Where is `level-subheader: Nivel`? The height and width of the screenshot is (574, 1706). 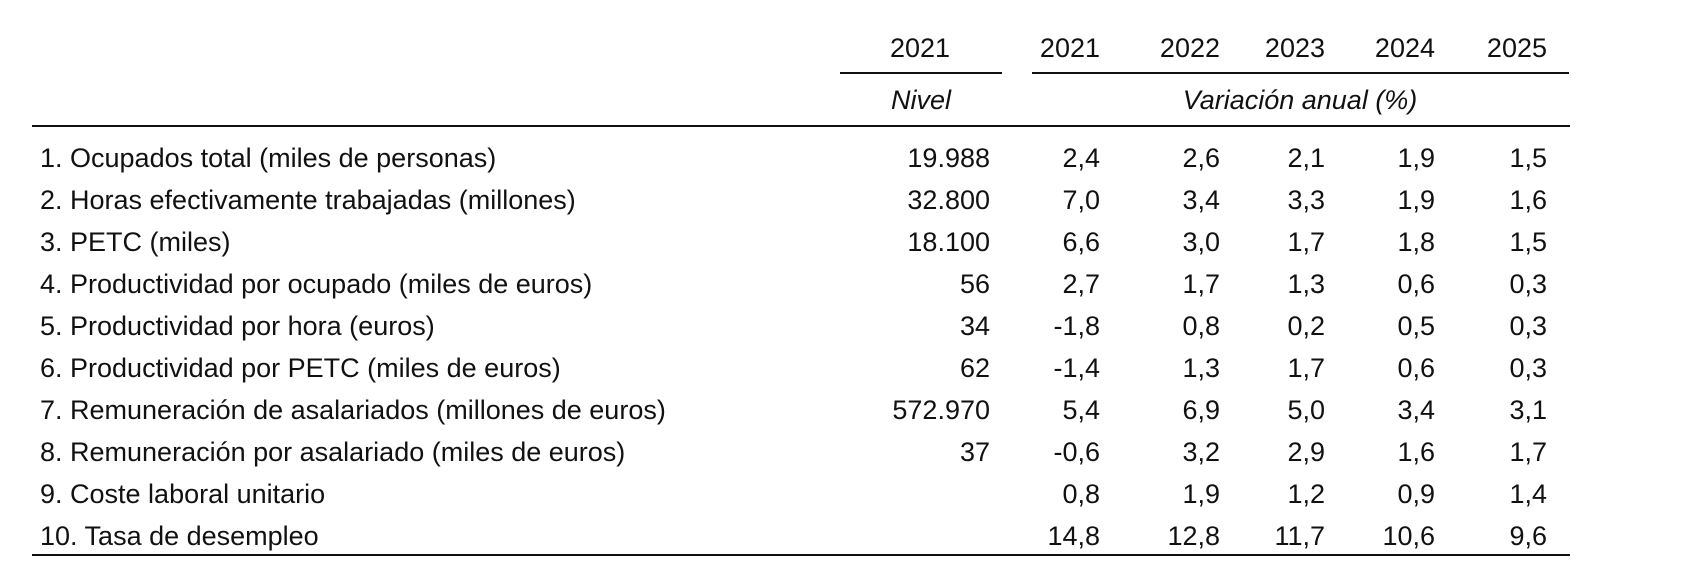
level-subheader: Nivel is located at coordinates (920, 100).